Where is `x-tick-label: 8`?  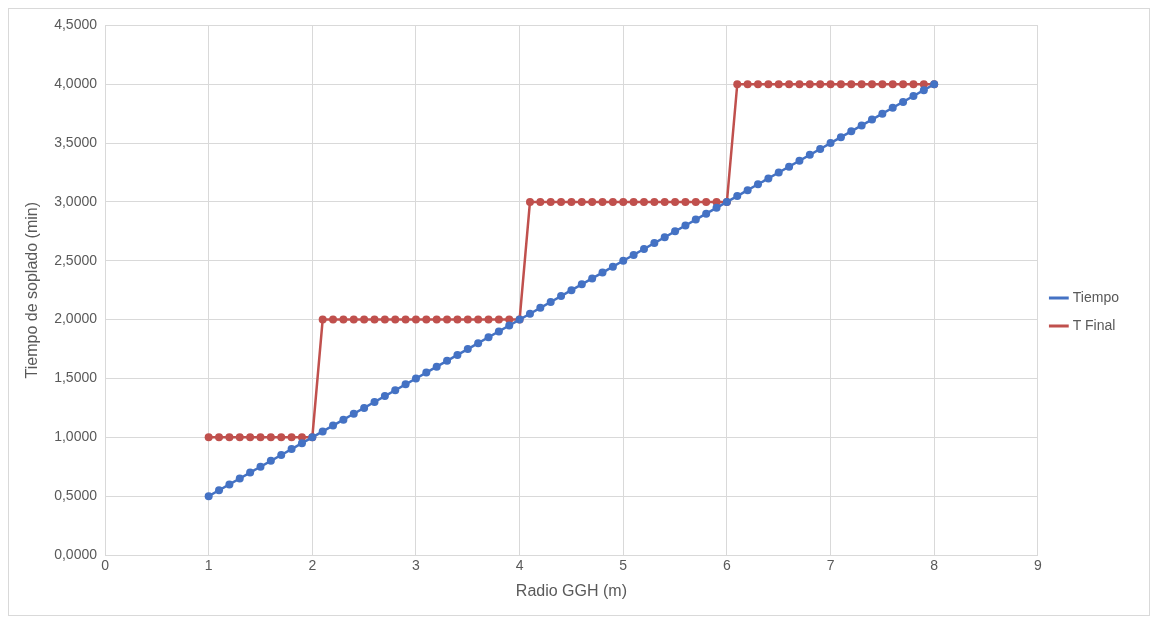
x-tick-label: 8 is located at coordinates (934, 565).